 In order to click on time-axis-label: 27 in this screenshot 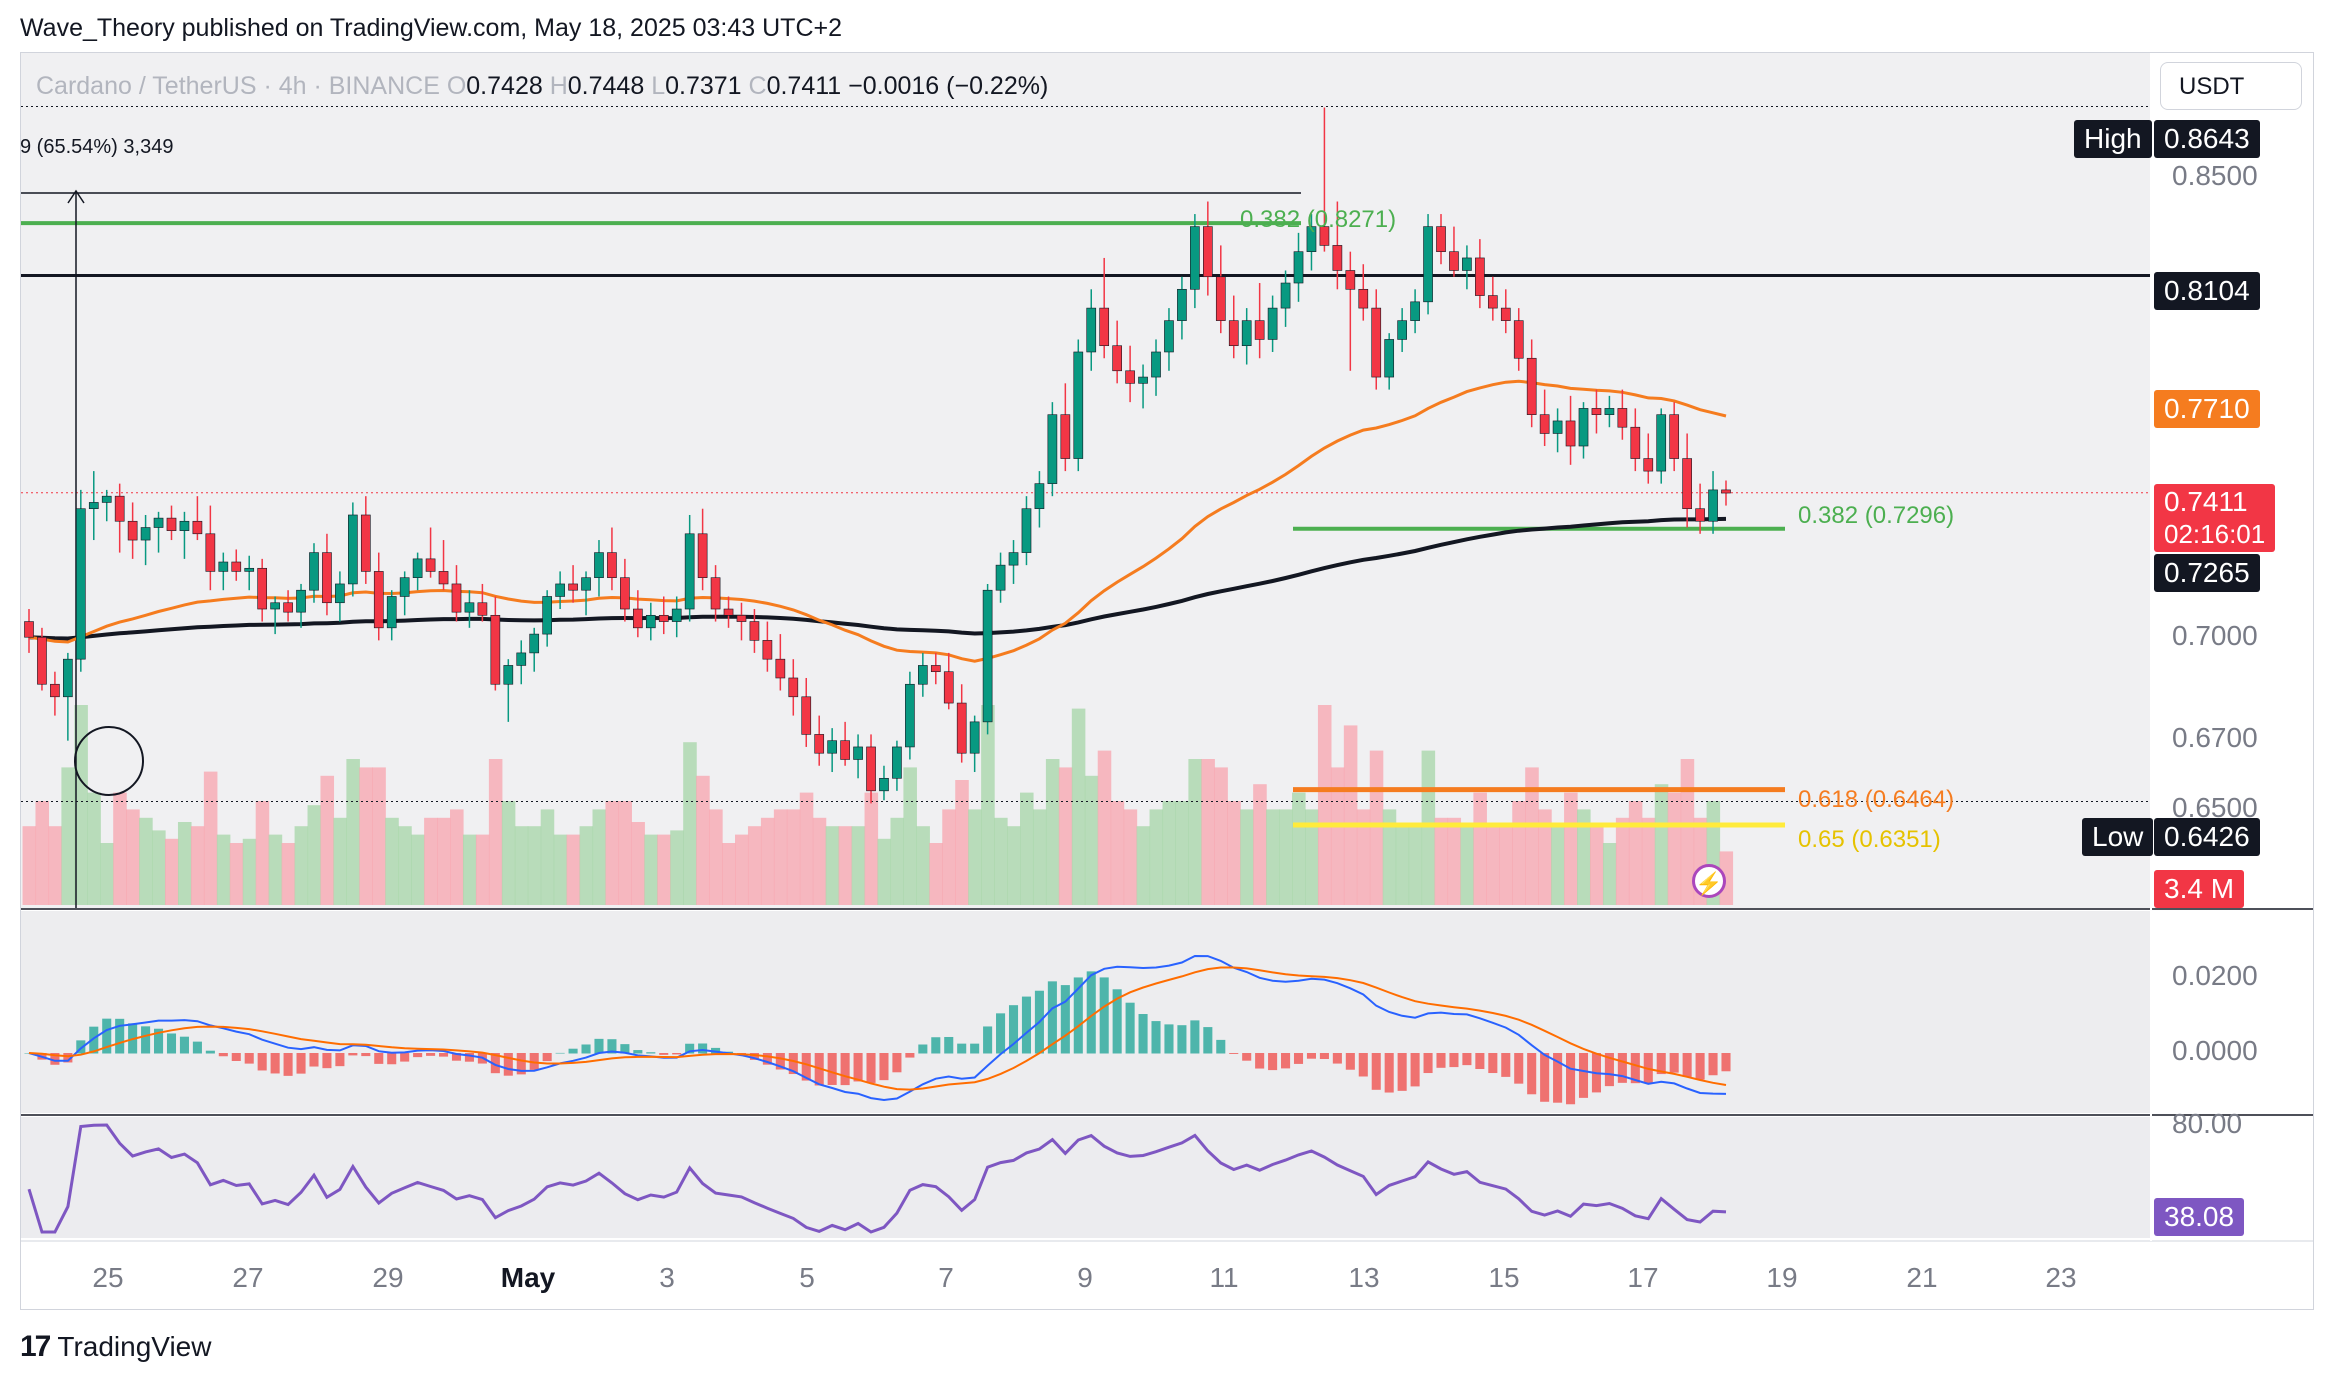, I will do `click(248, 1277)`.